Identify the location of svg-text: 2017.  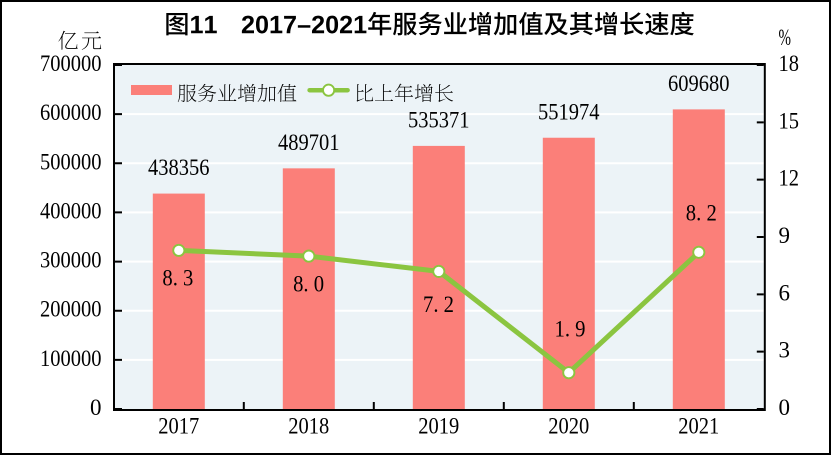
(178, 426).